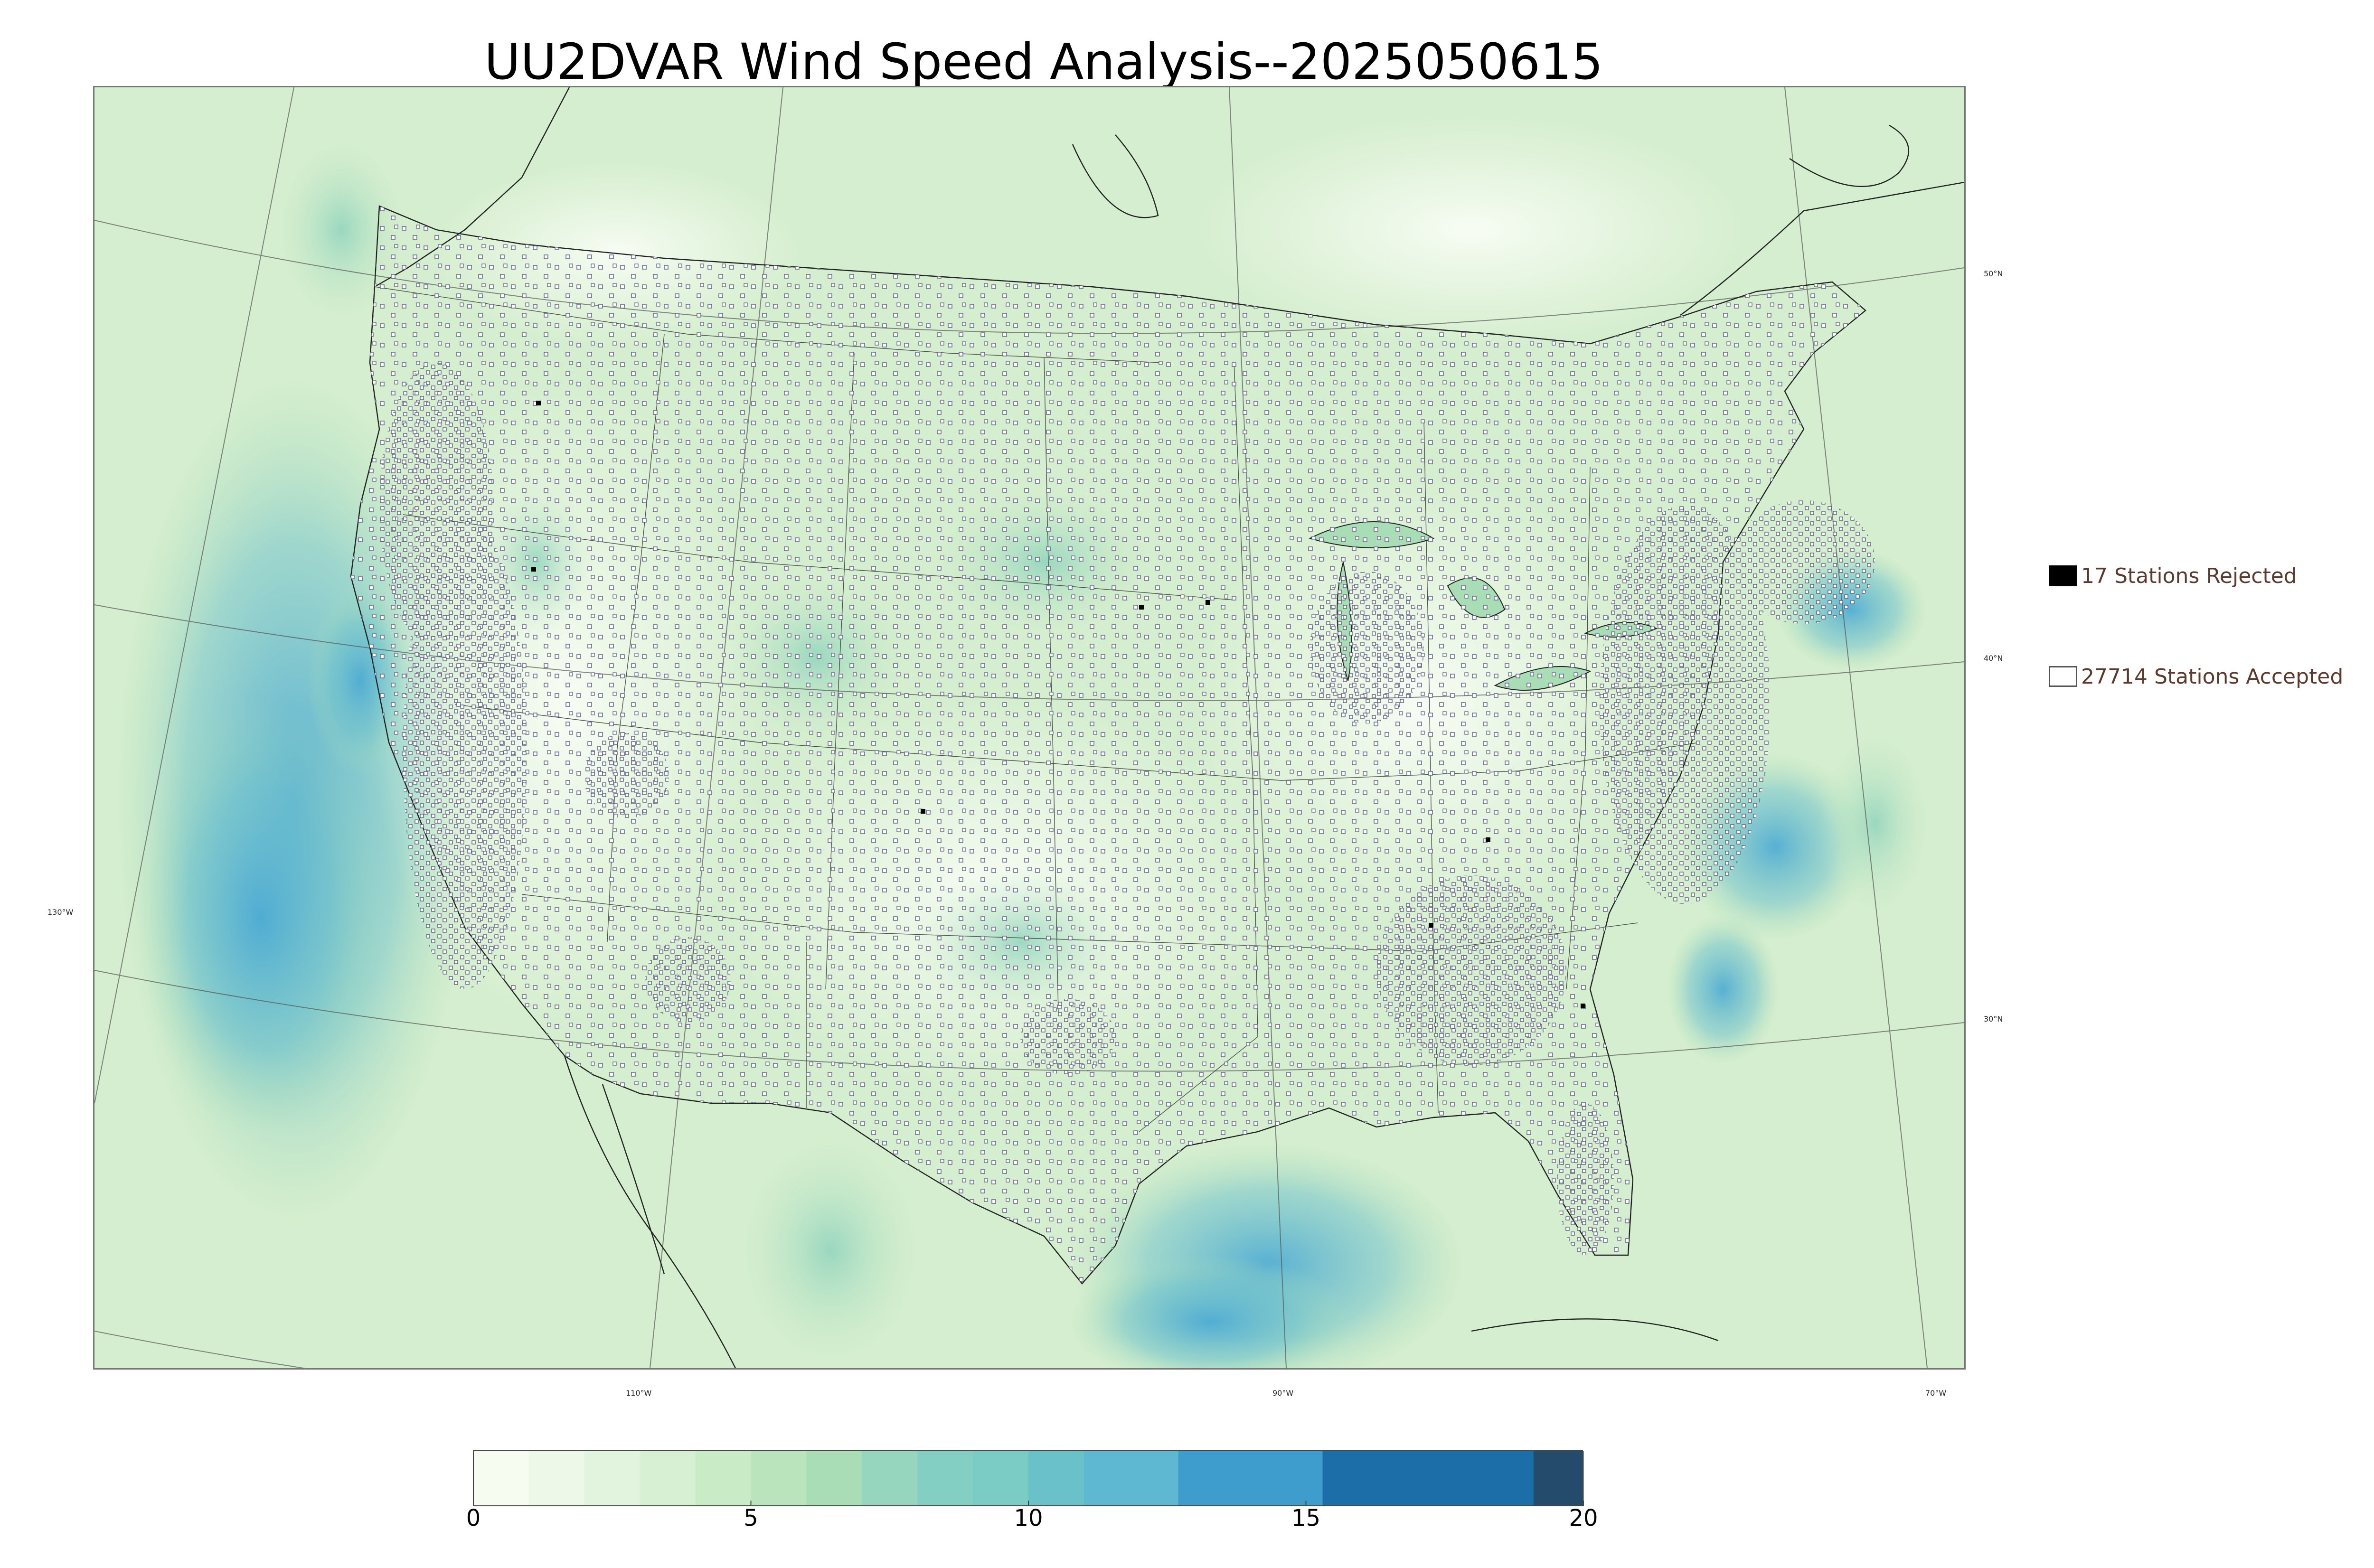 The height and width of the screenshot is (1568, 2374). Describe the element at coordinates (1043, 62) in the screenshot. I see `map-title: UU2DVAR Wind Speed Analysis--2025050615` at that location.